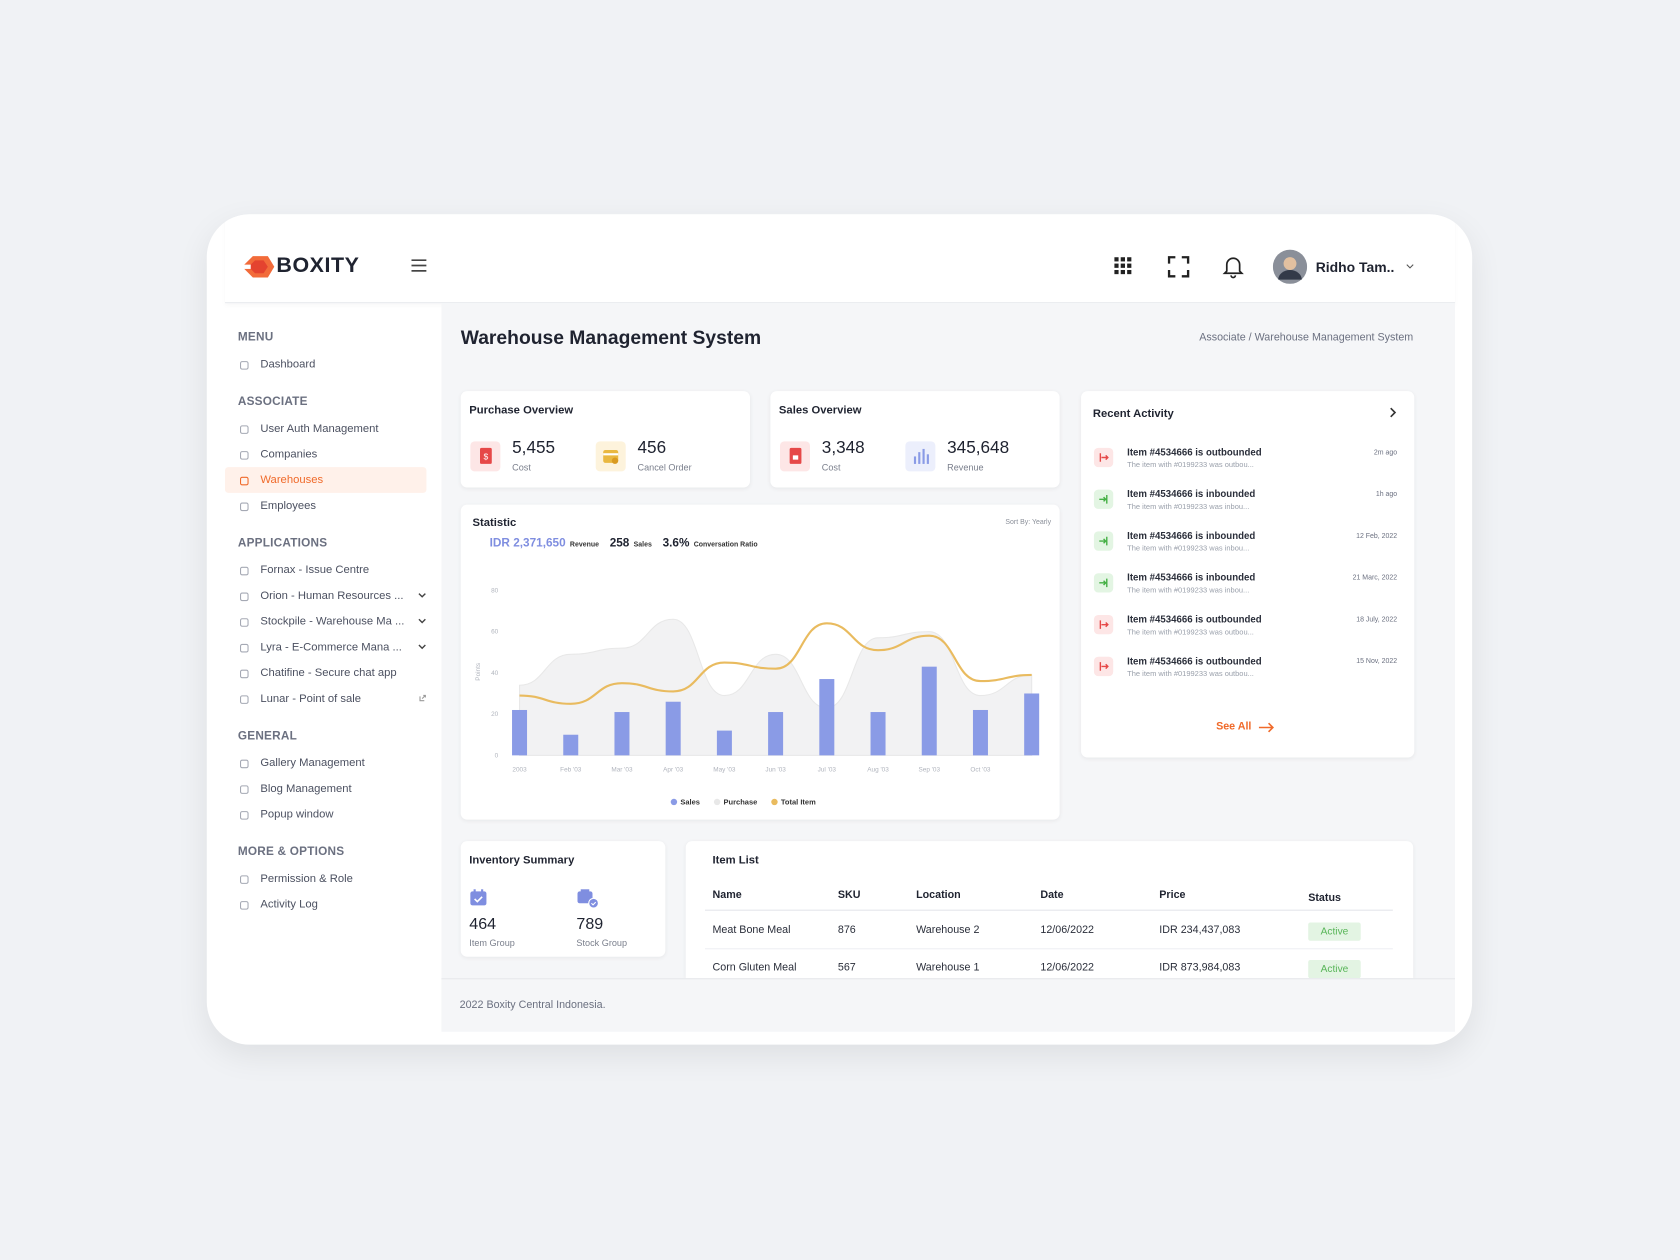 This screenshot has height=1260, width=1680. Describe the element at coordinates (325, 673) in the screenshot. I see `nav-item: Chatifine - Secure chat app` at that location.